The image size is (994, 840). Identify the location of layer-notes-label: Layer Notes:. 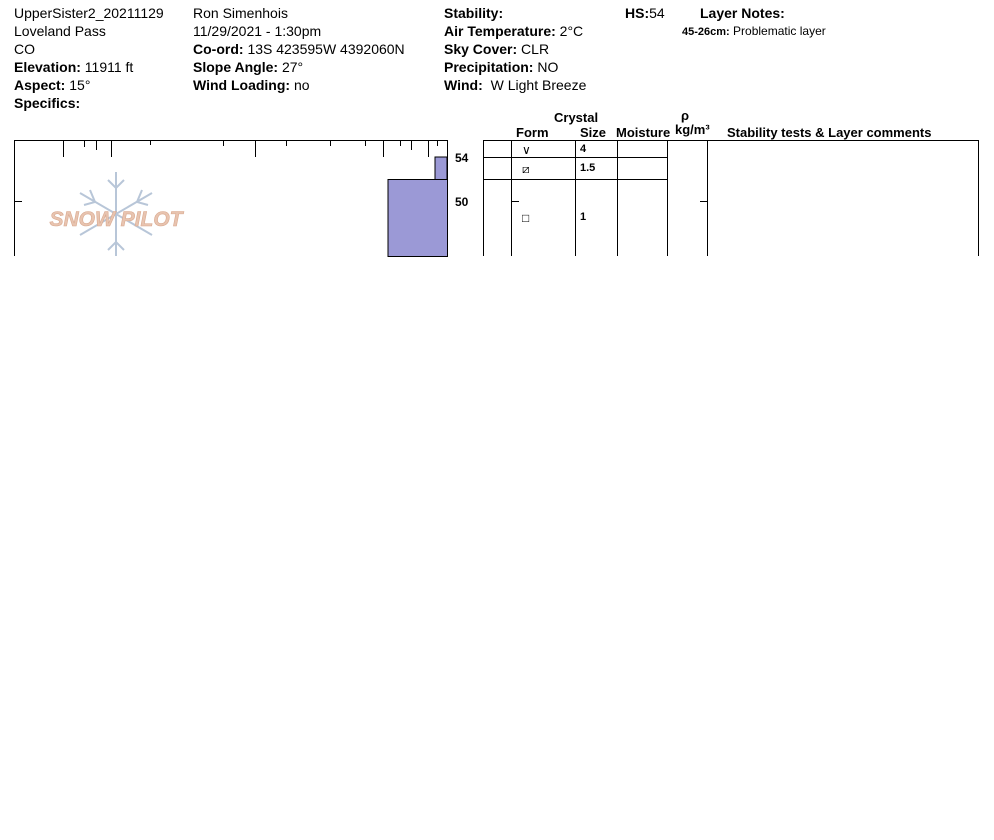
(742, 13).